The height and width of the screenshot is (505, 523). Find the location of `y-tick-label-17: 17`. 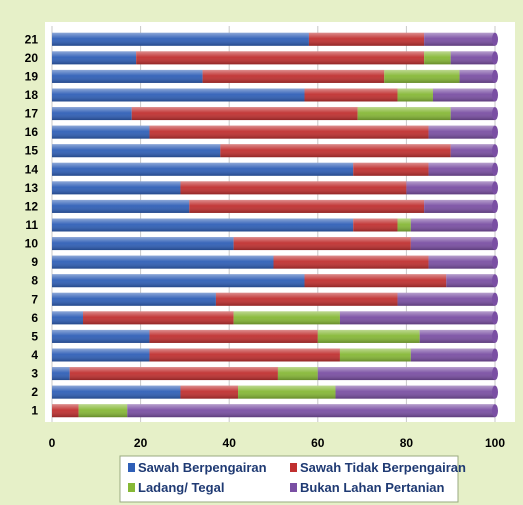

y-tick-label-17: 17 is located at coordinates (32, 114).